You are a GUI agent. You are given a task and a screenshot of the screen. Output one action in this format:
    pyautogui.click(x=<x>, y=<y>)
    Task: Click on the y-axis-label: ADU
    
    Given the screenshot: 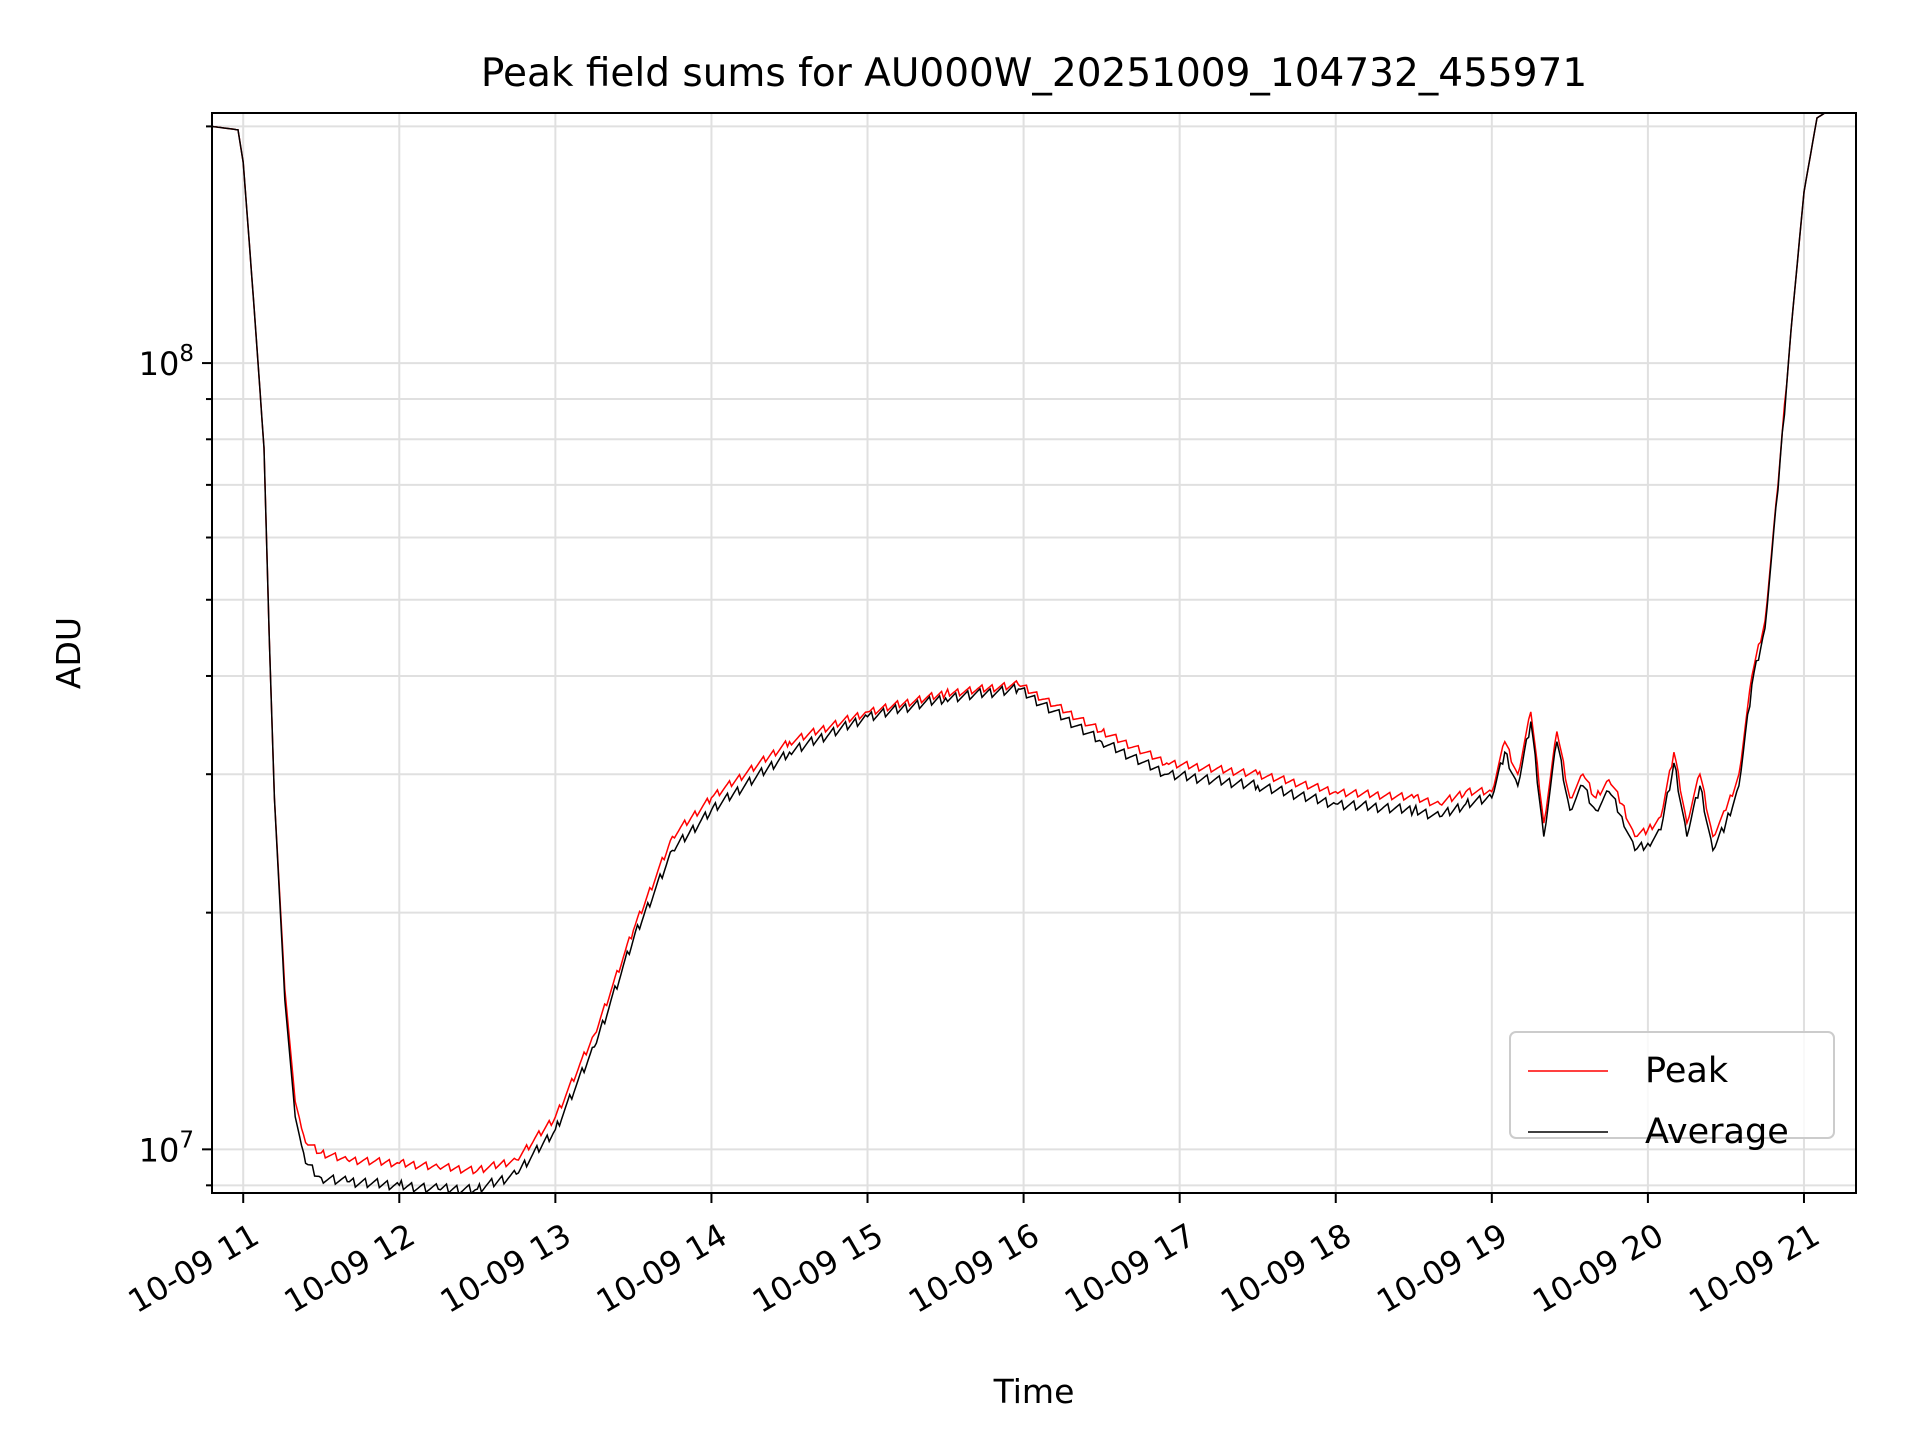 What is the action you would take?
    pyautogui.click(x=68, y=653)
    